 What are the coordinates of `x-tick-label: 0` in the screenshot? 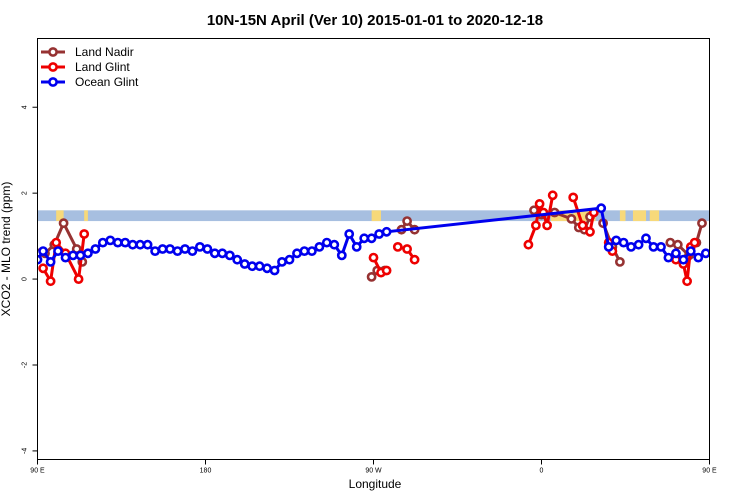 It's located at (542, 471).